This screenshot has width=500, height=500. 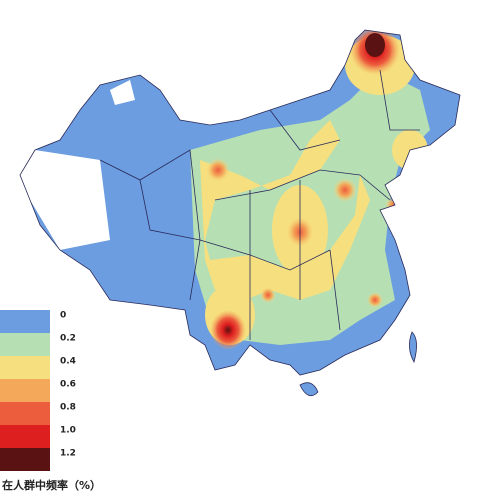 I want to click on legend-label: 0.4, so click(x=68, y=362).